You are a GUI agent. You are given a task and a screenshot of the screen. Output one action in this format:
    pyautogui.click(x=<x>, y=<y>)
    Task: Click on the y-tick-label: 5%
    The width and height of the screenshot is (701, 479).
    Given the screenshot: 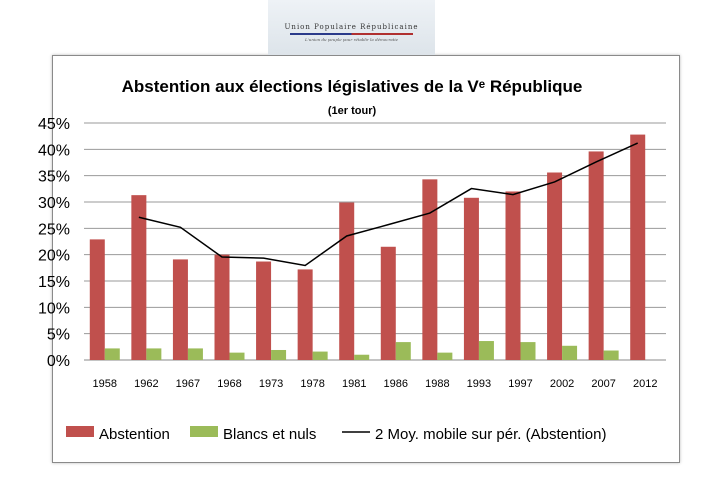 What is the action you would take?
    pyautogui.click(x=58, y=335)
    